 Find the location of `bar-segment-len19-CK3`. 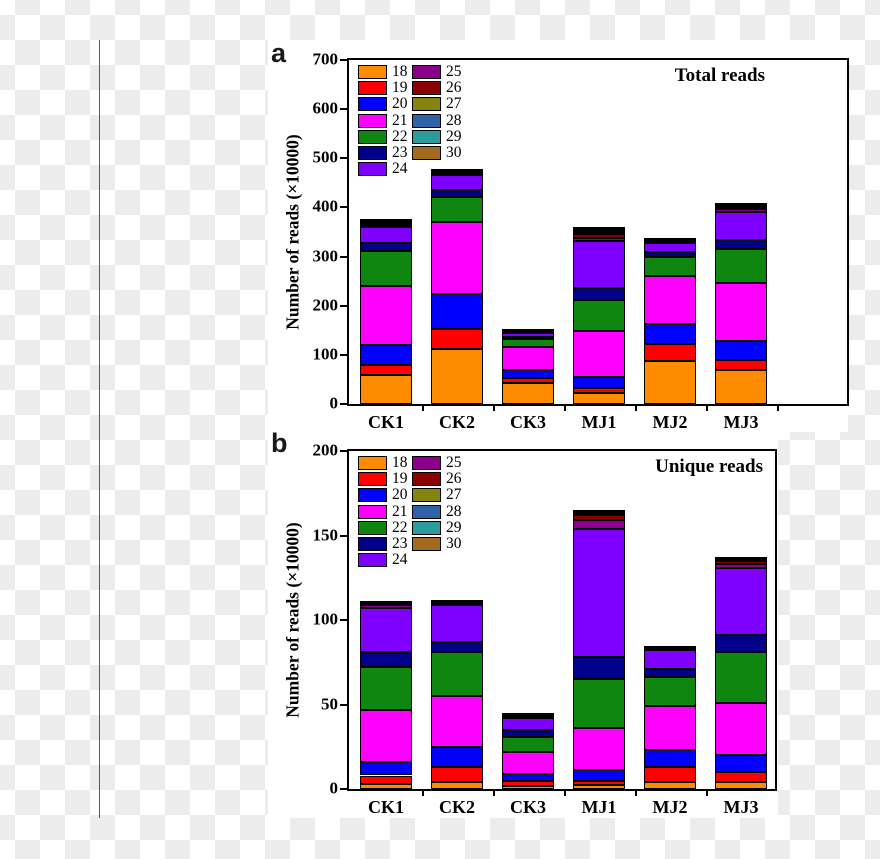

bar-segment-len19-CK3 is located at coordinates (528, 380).